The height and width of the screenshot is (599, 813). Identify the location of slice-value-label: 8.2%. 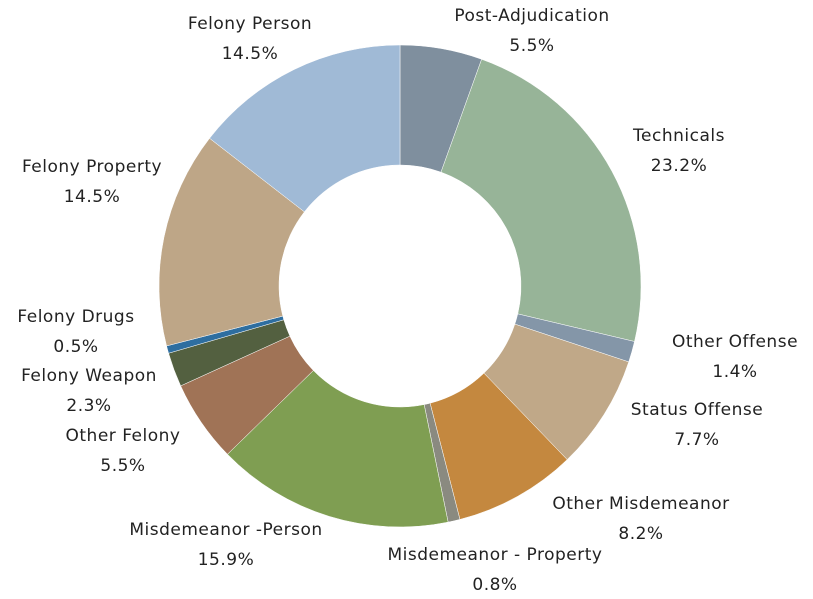
(640, 534).